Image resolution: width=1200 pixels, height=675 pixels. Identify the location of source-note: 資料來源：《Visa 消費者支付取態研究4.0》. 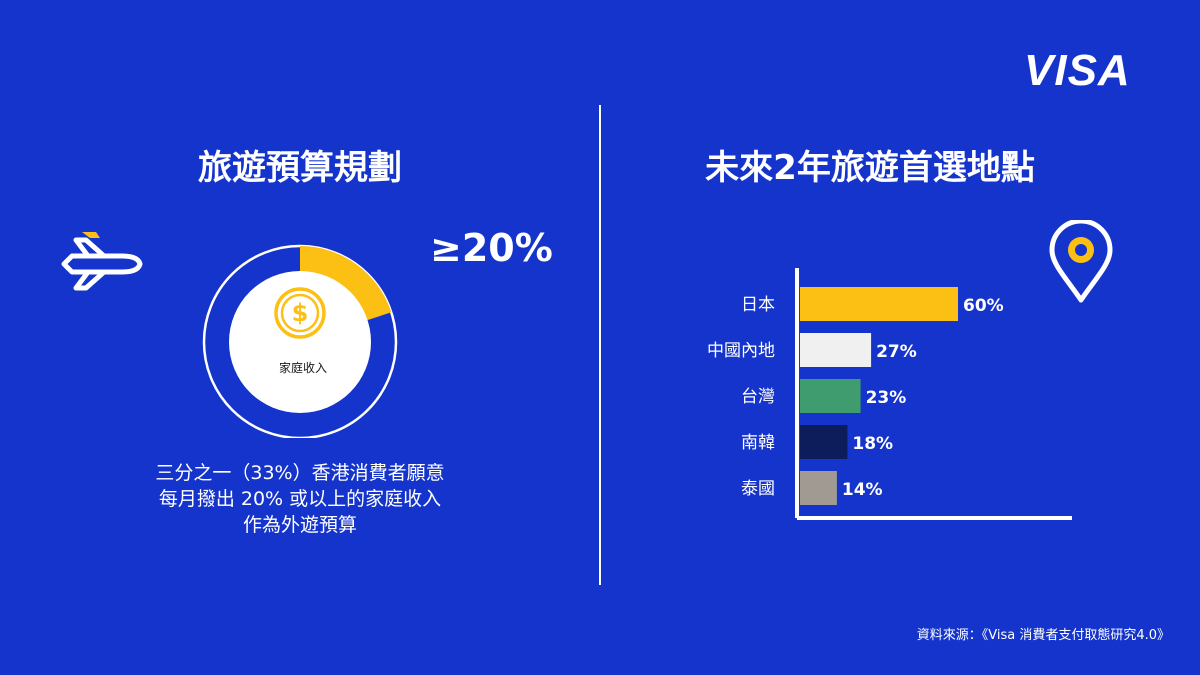
(1043, 635).